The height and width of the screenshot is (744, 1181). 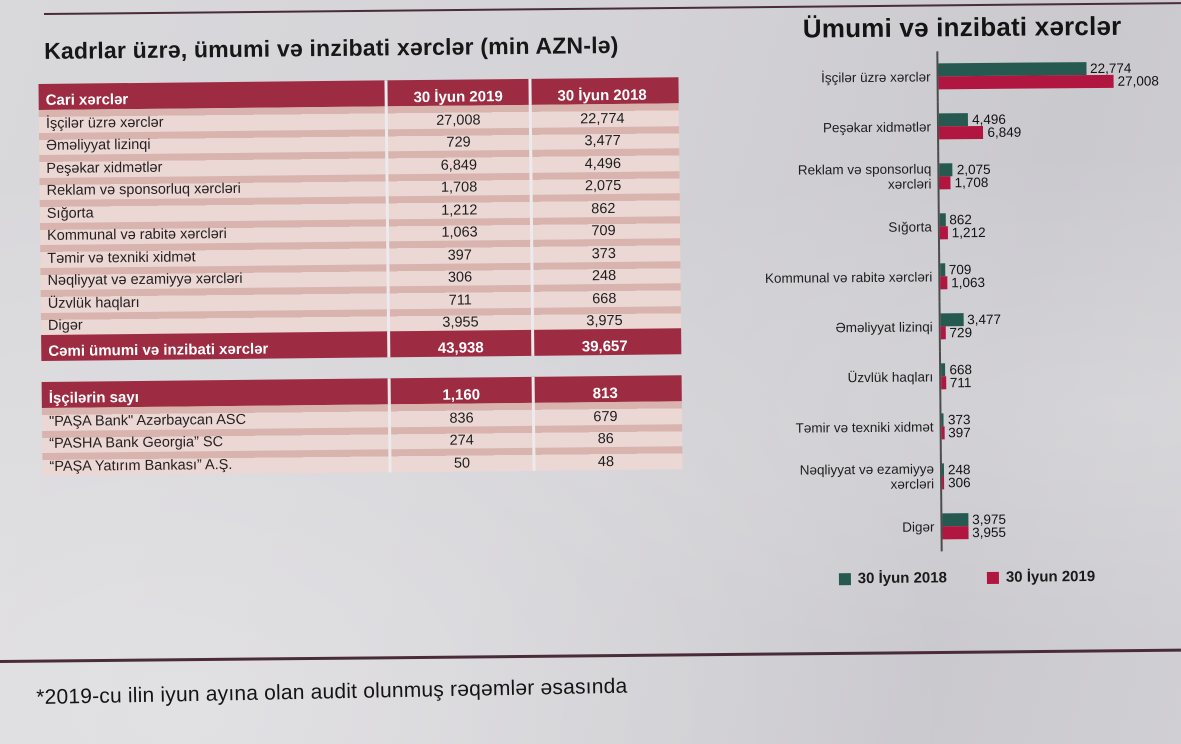 What do you see at coordinates (910, 226) in the screenshot?
I see `chart-category-label: Sığorta` at bounding box center [910, 226].